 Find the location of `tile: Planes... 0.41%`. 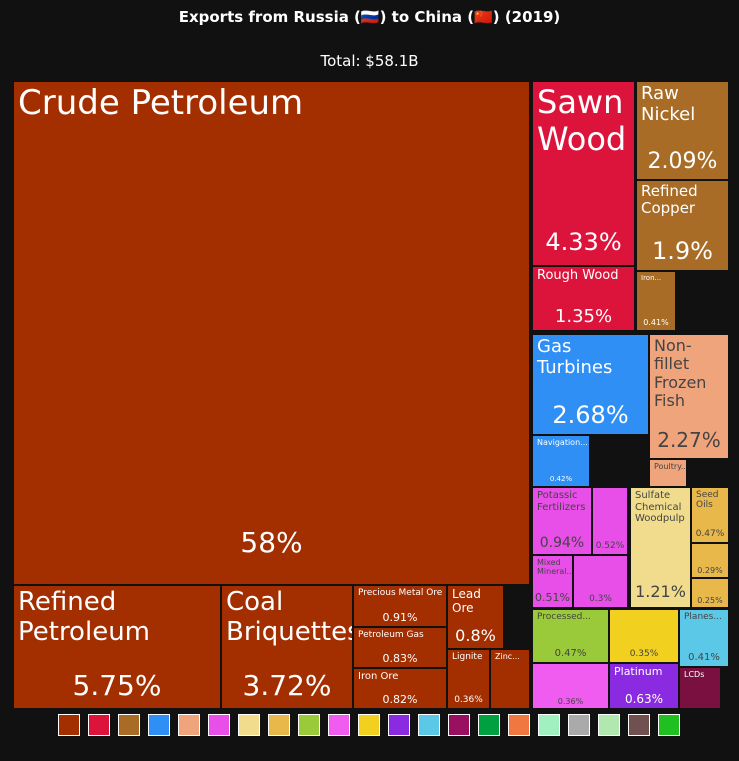

tile: Planes... 0.41% is located at coordinates (704, 638).